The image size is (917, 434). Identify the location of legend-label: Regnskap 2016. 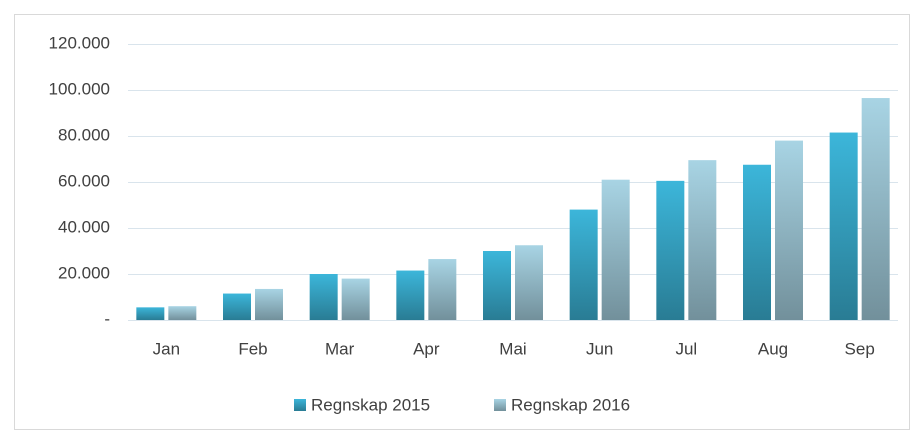
(570, 404).